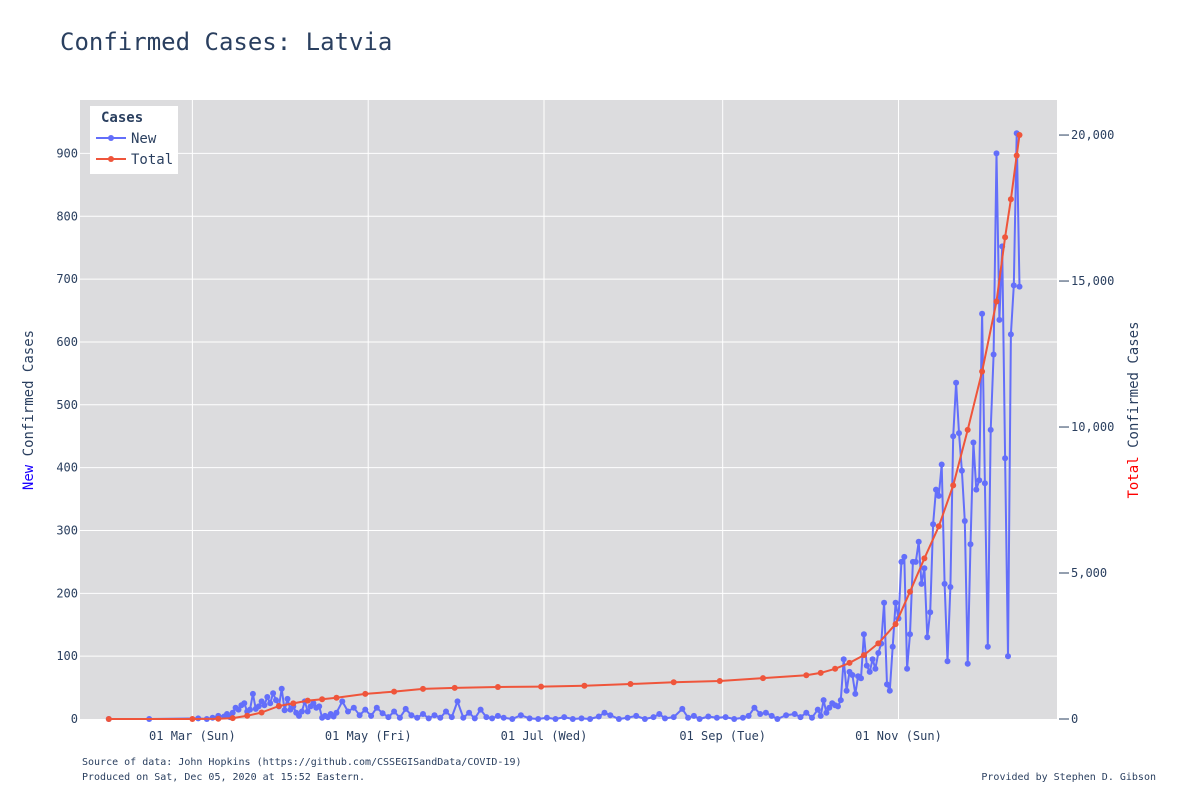 The height and width of the screenshot is (800, 1200). What do you see at coordinates (144, 139) in the screenshot?
I see `legend-new-label: New` at bounding box center [144, 139].